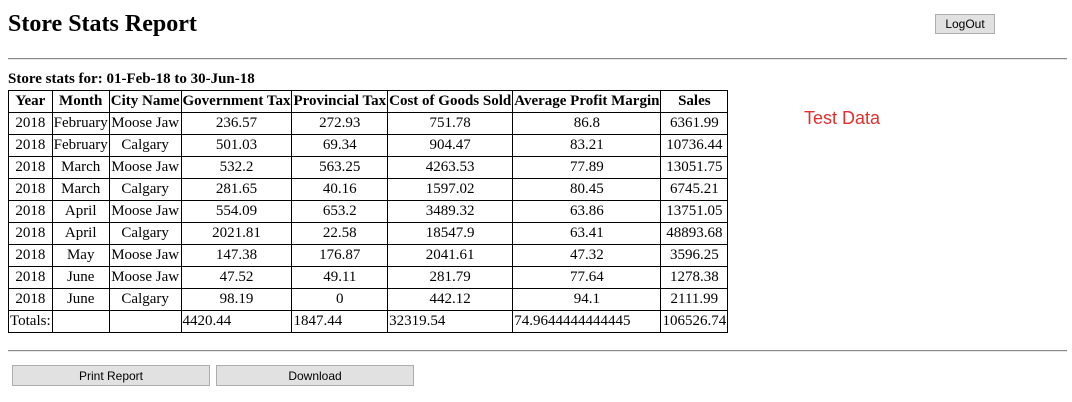  What do you see at coordinates (587, 101) in the screenshot?
I see `column-header-average-profit-margin: Average Profit Margin` at bounding box center [587, 101].